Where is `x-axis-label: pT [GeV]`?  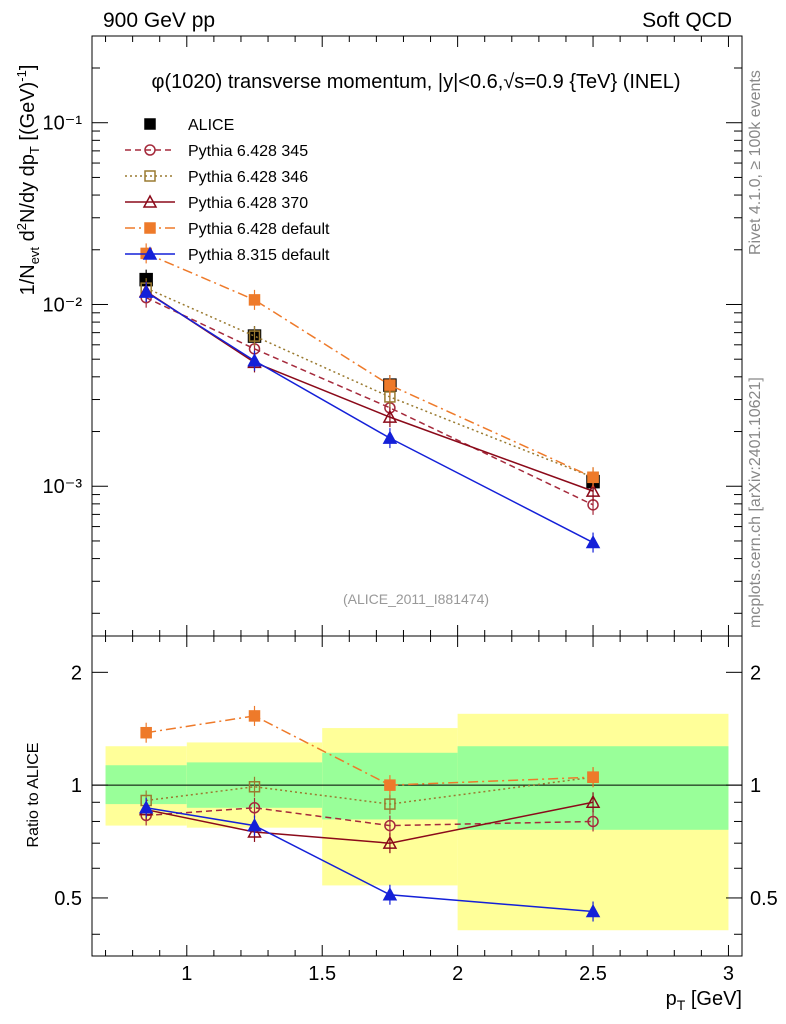 x-axis-label: pT [GeV] is located at coordinates (704, 1000).